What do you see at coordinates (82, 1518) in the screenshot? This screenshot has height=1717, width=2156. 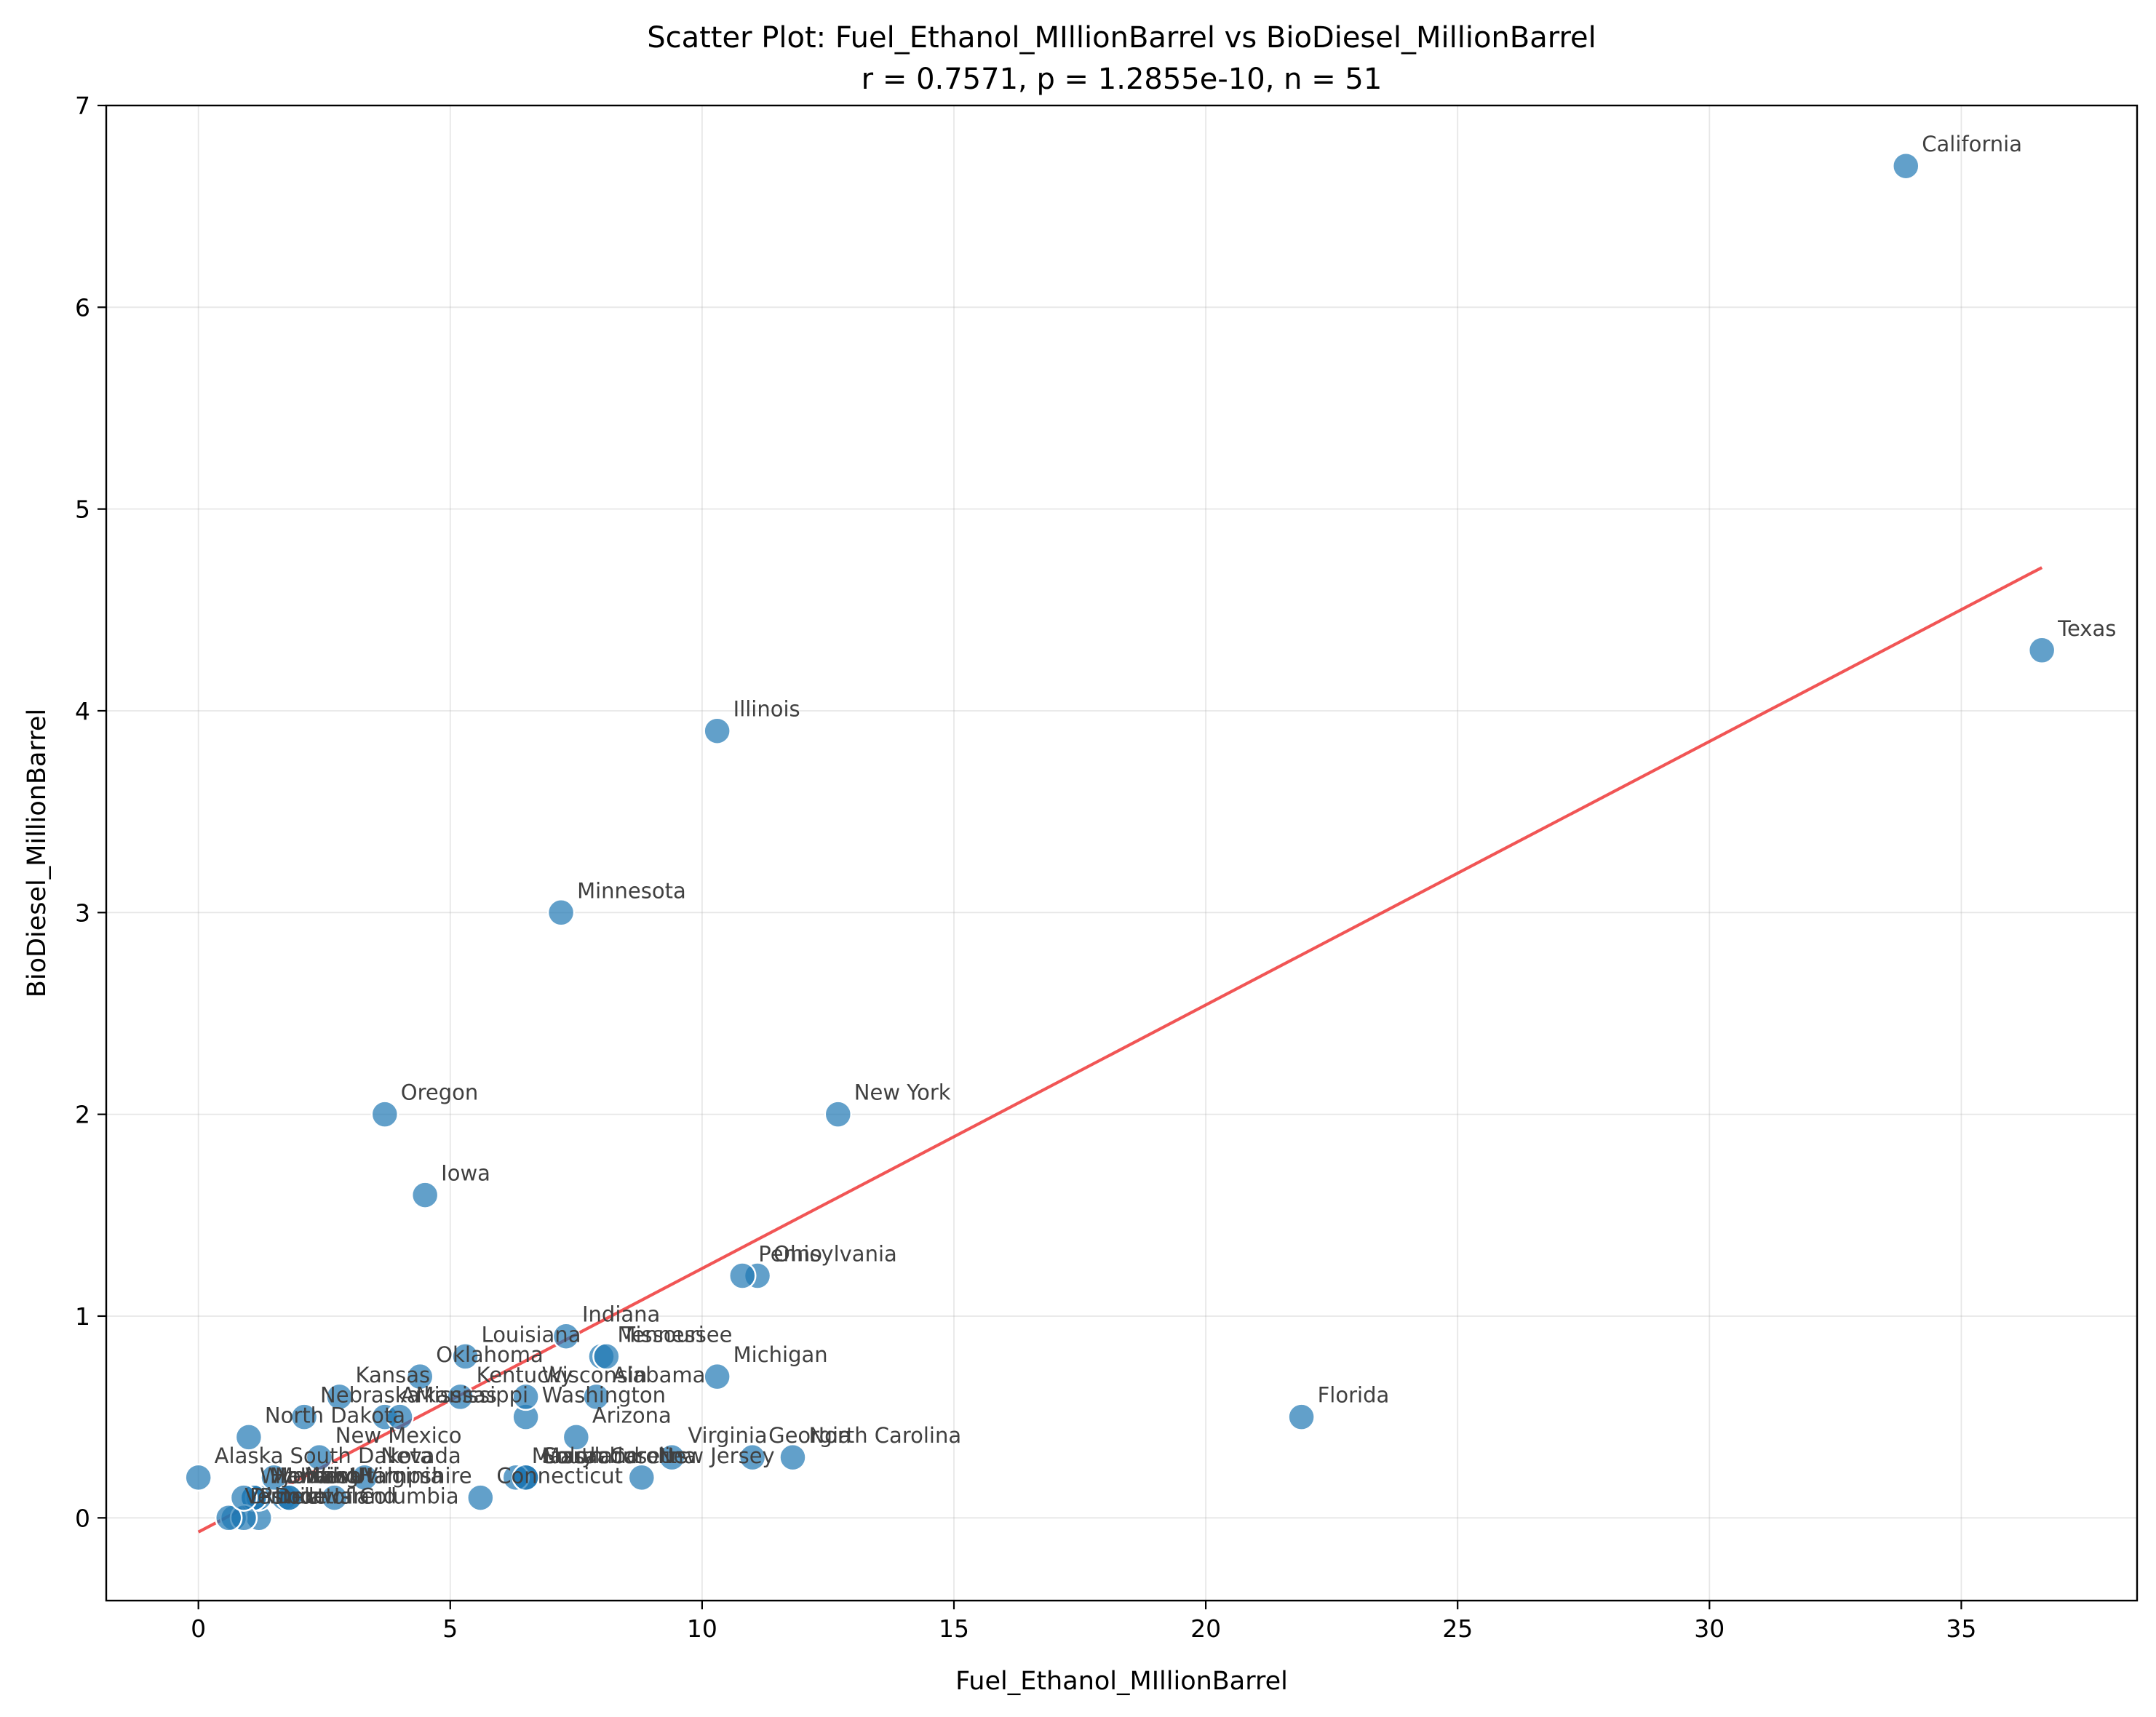 I see `y-tick-label: 0` at bounding box center [82, 1518].